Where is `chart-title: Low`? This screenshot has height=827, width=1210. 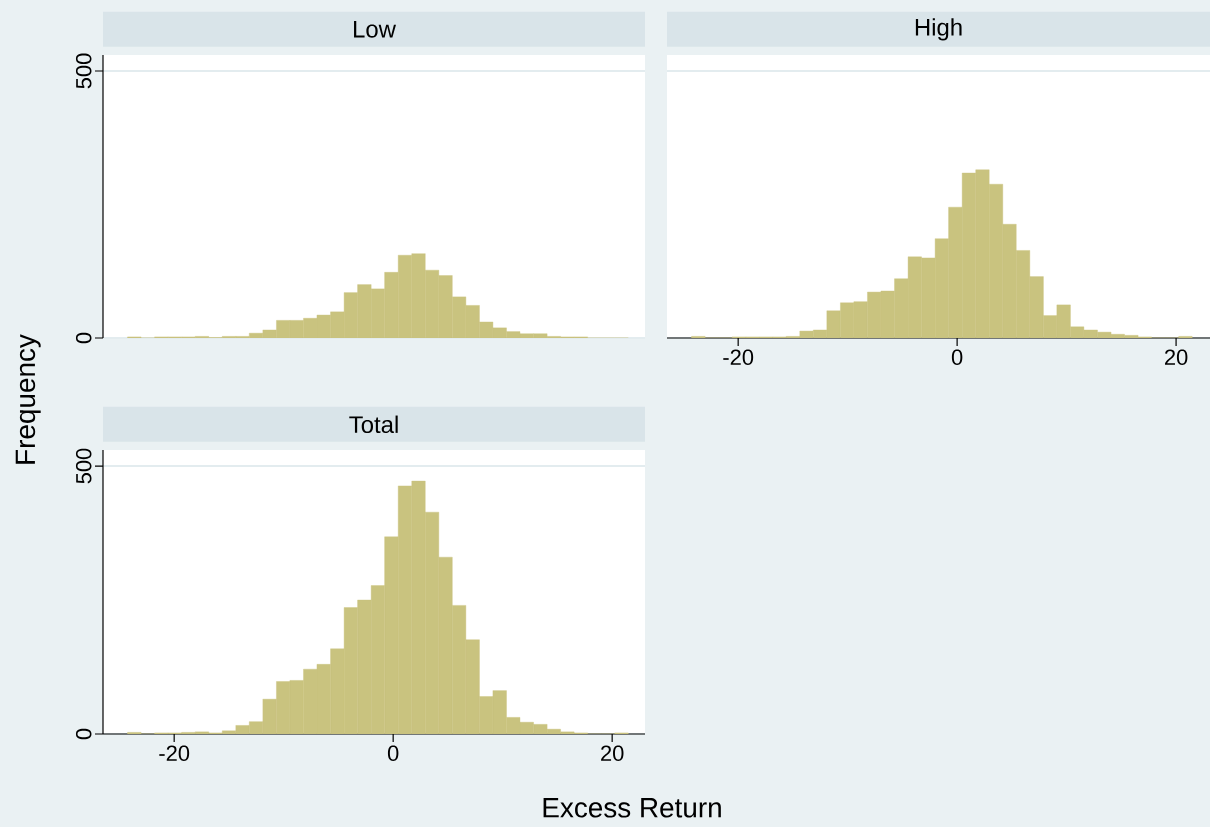
chart-title: Low is located at coordinates (375, 29).